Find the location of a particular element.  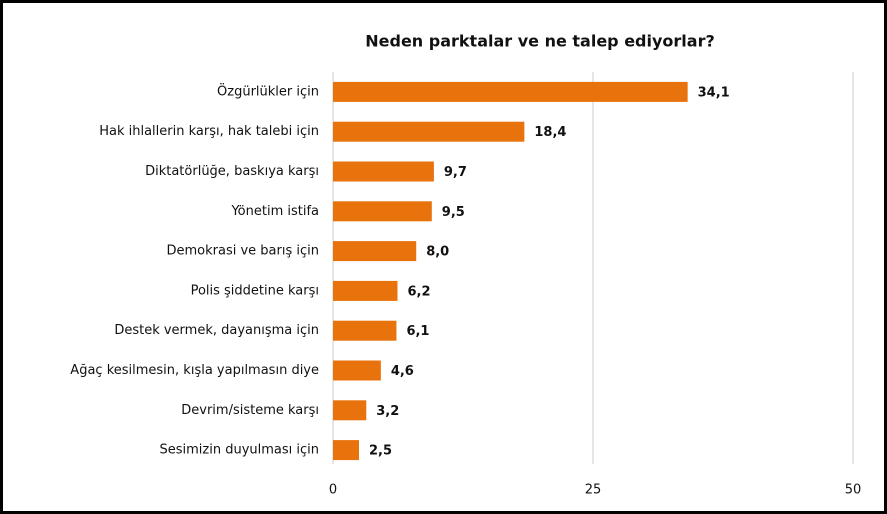

x-tick-label: 50 is located at coordinates (853, 490).